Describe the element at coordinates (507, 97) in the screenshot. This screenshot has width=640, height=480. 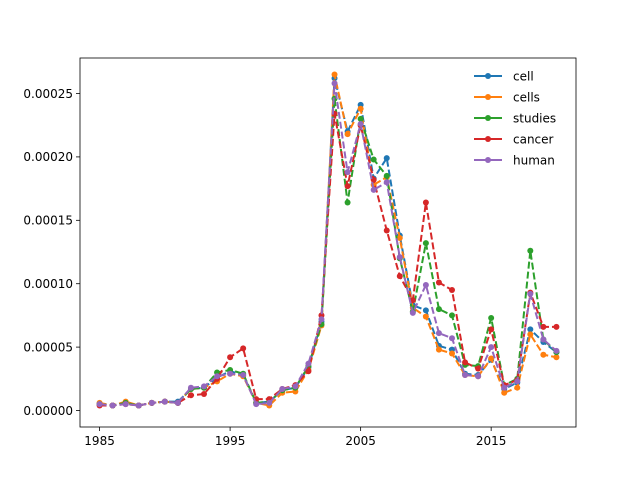
I see `legend-item-cells: cells` at that location.